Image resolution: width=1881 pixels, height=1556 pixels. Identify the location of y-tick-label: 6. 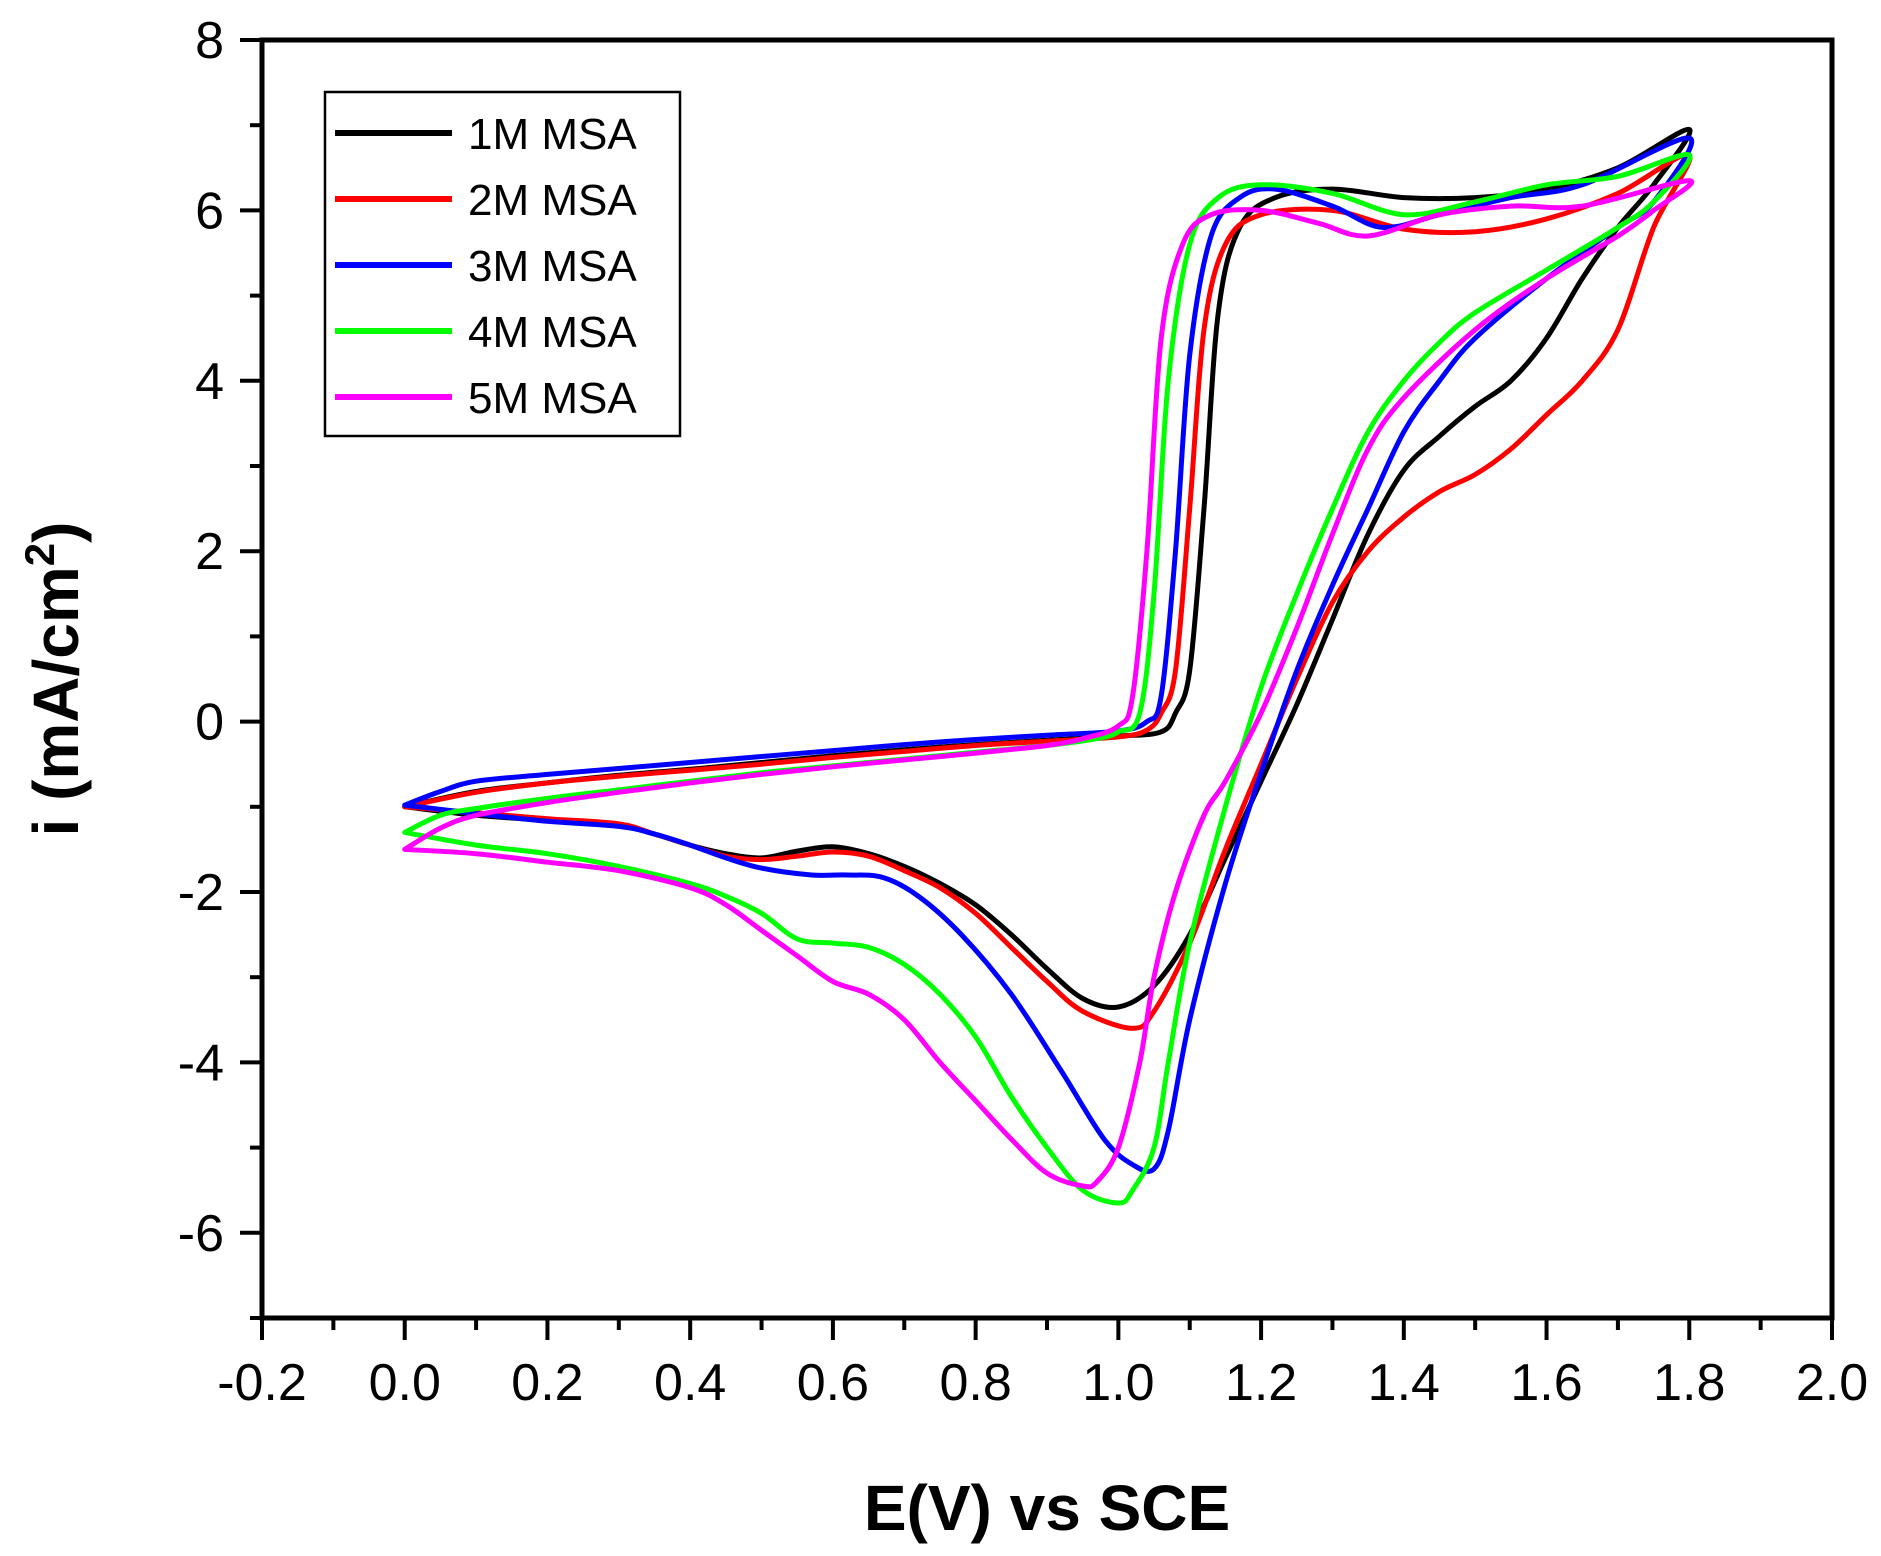
(209, 211).